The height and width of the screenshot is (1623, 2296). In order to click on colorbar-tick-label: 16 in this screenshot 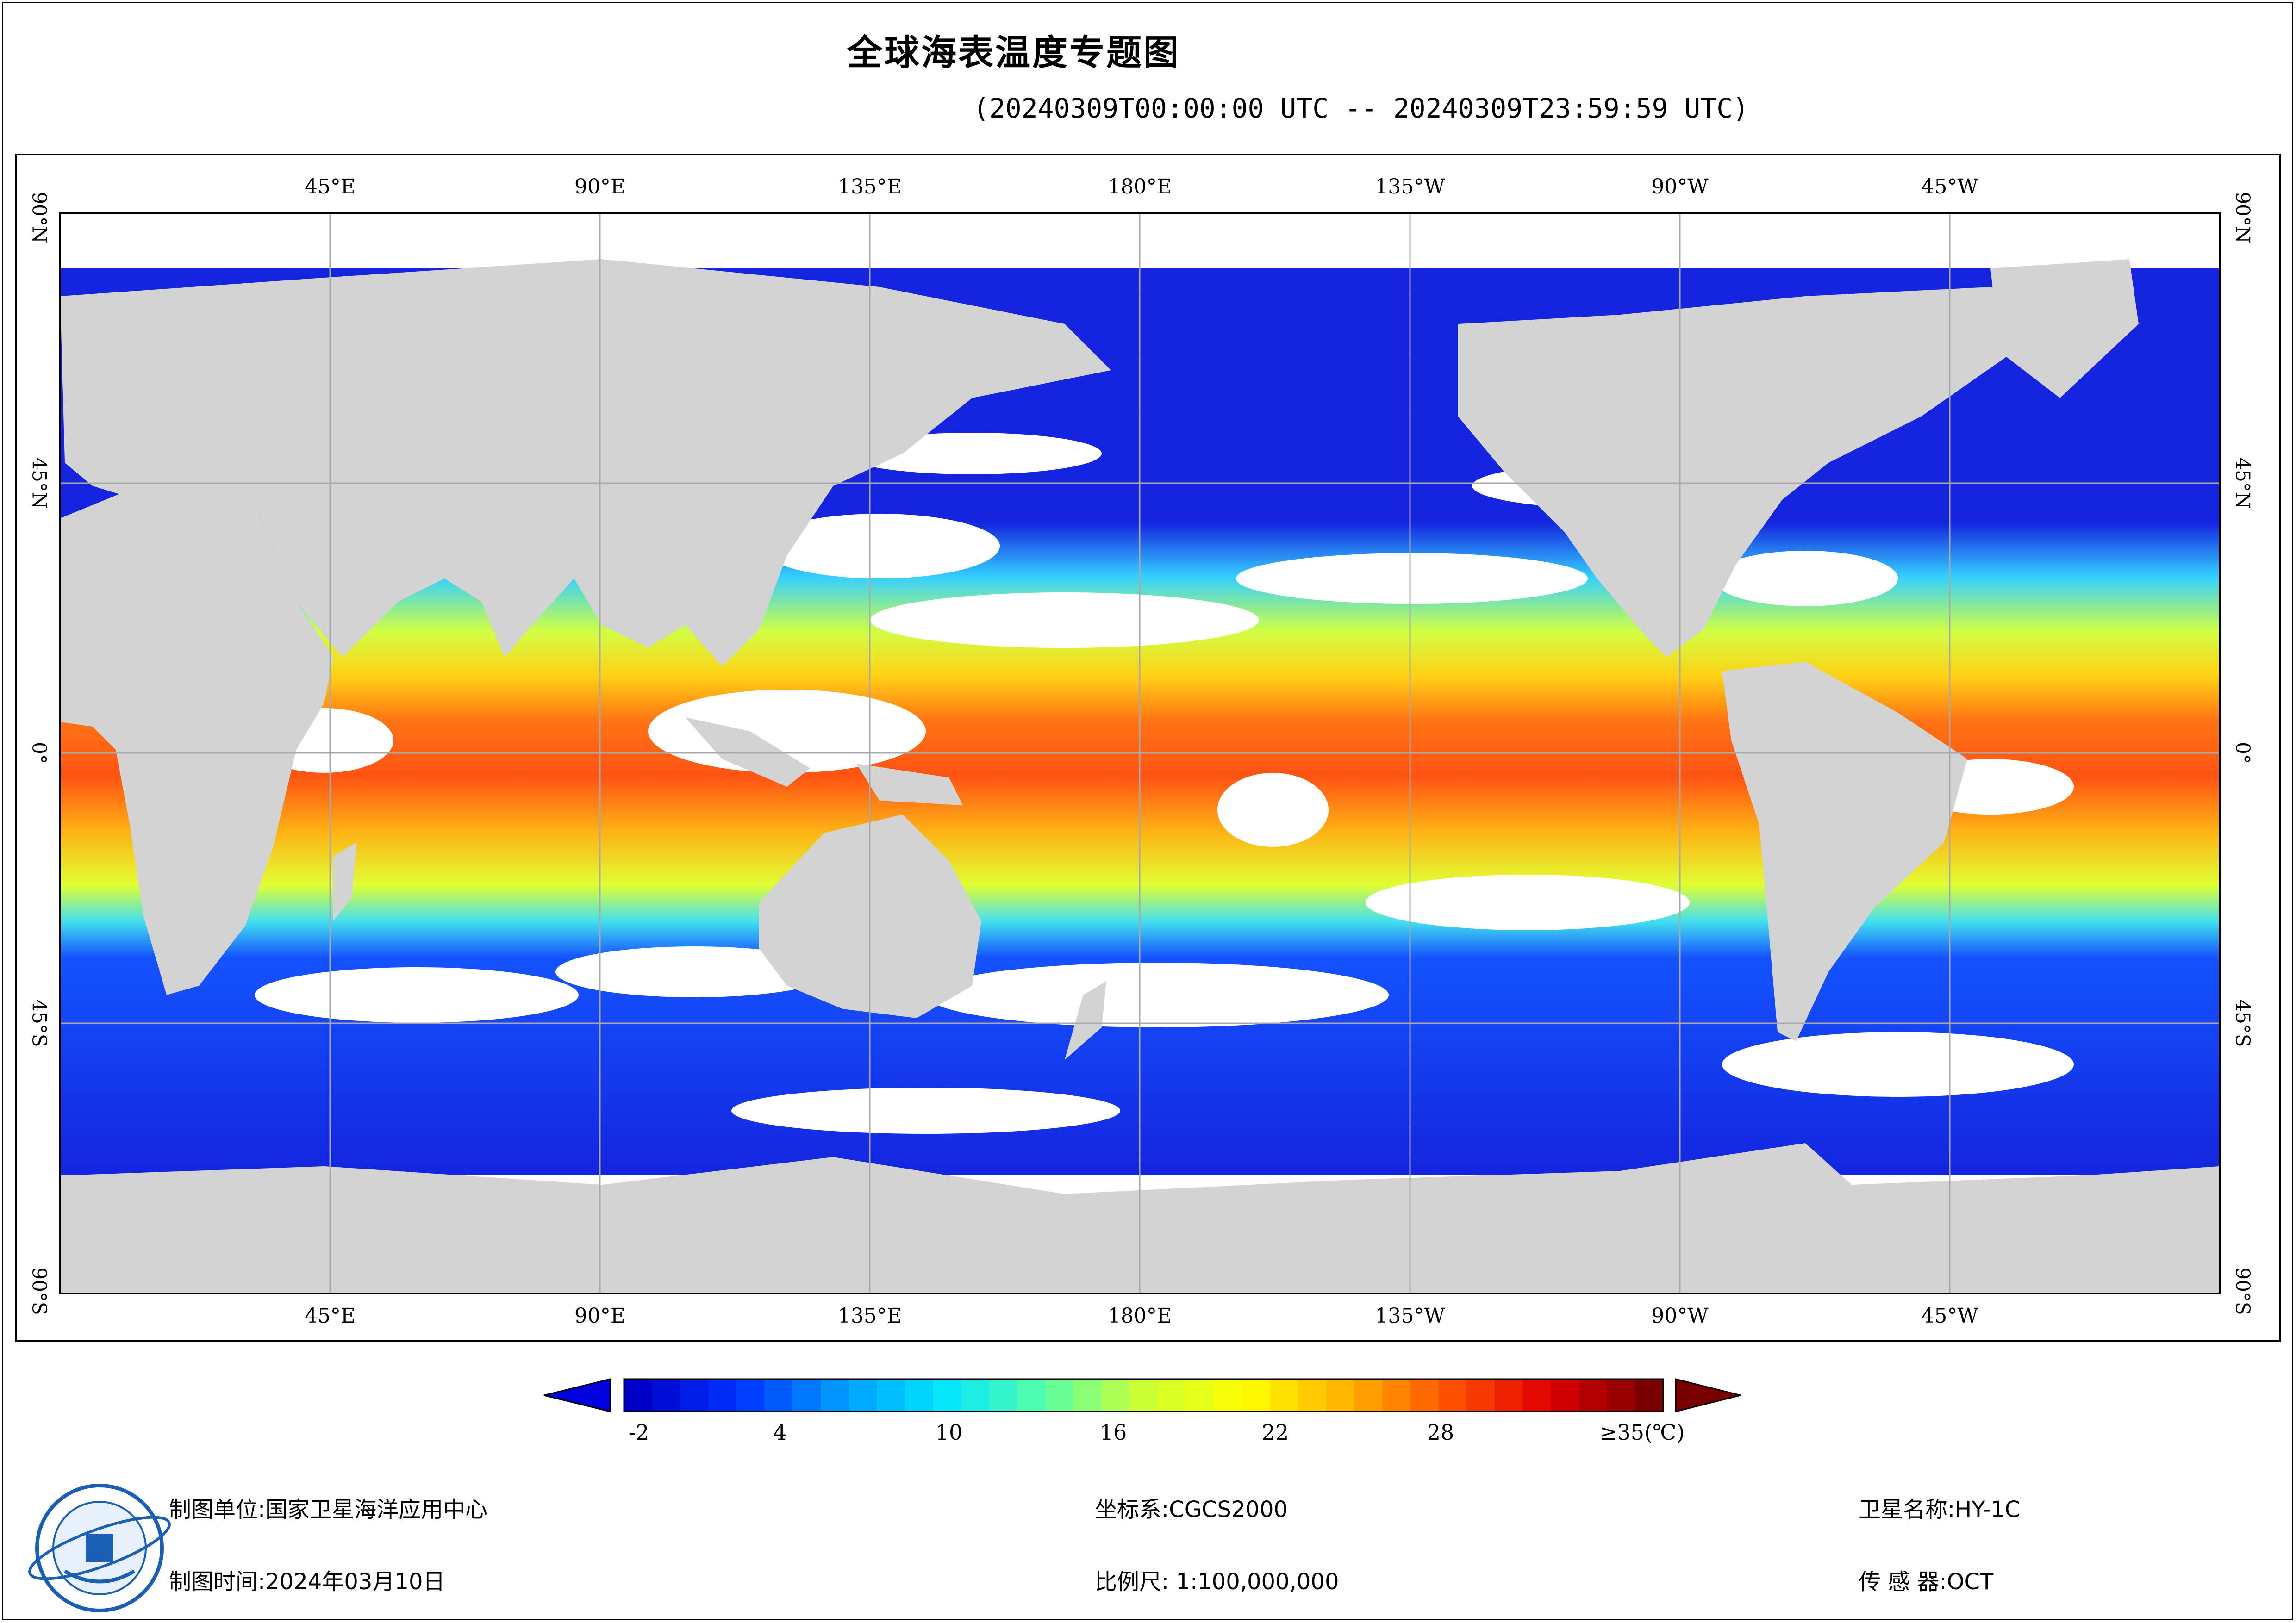, I will do `click(1113, 1432)`.